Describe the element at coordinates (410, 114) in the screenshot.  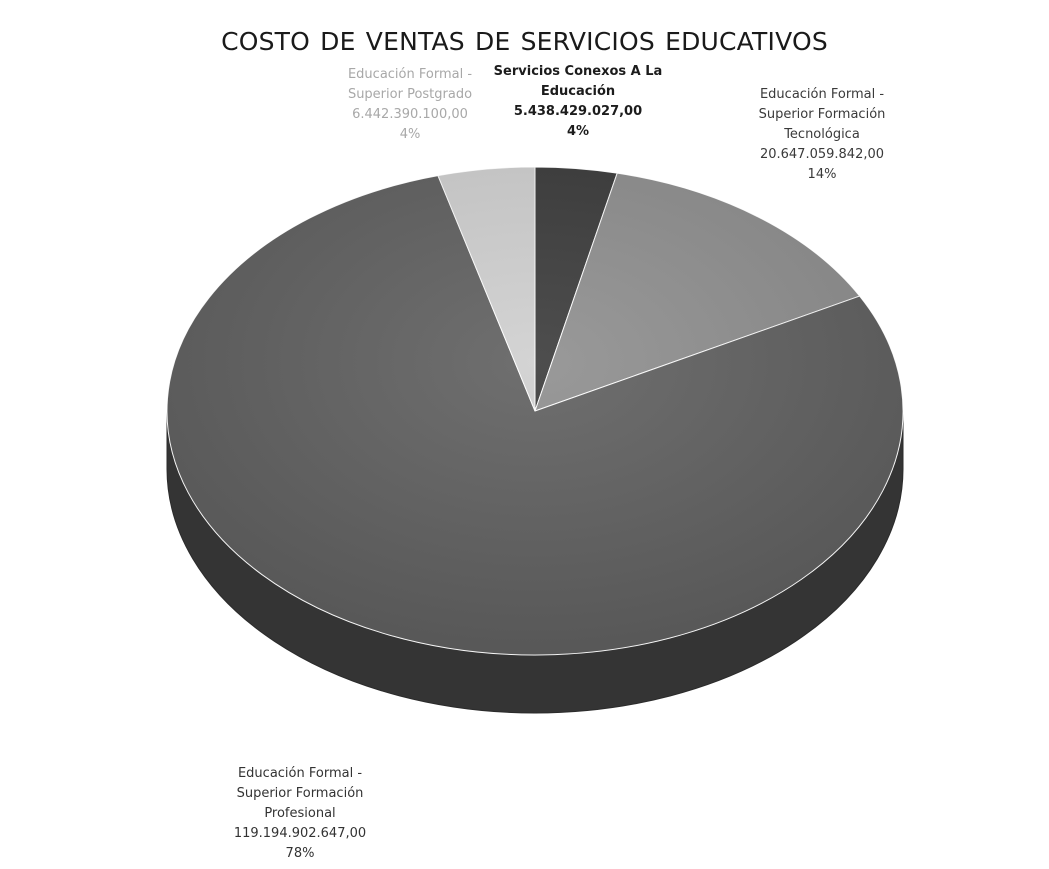
I see `label-value: 6.442.390.100,00` at that location.